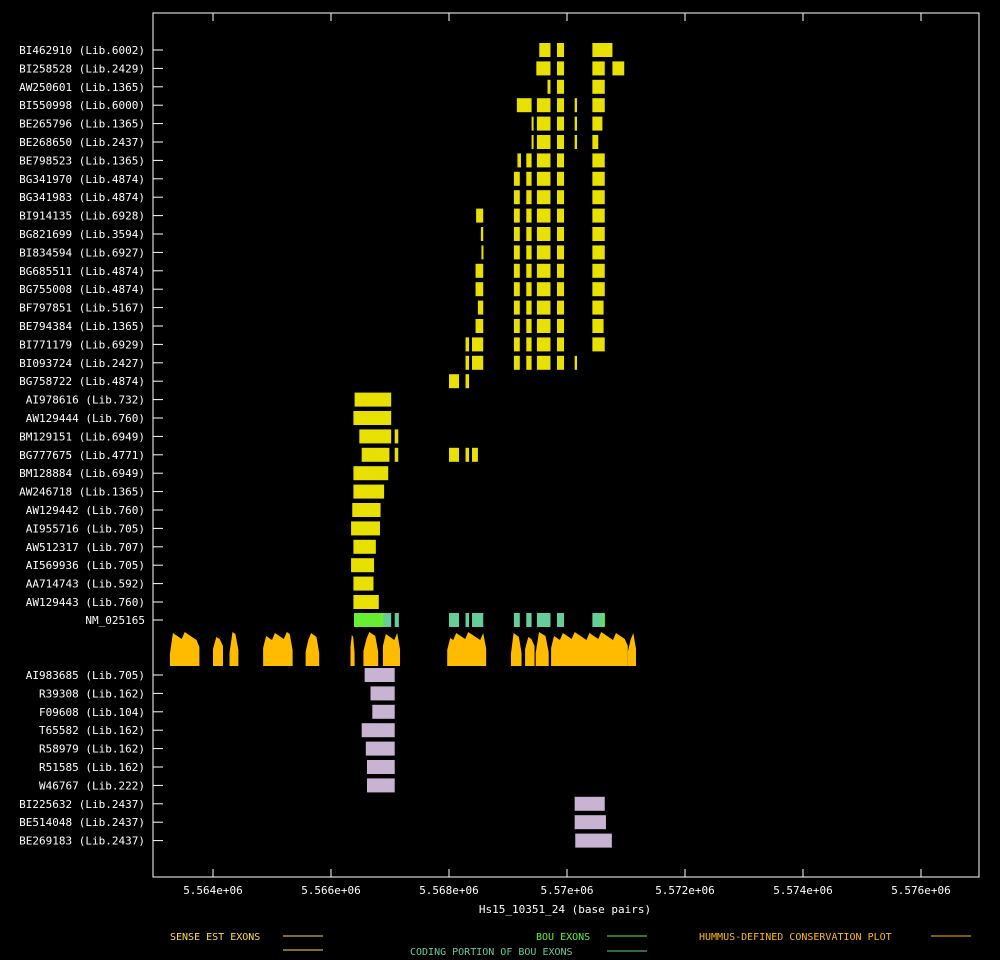 The width and height of the screenshot is (1000, 960). I want to click on sense-track-label: AW512317 (Lib.707), so click(85, 547).